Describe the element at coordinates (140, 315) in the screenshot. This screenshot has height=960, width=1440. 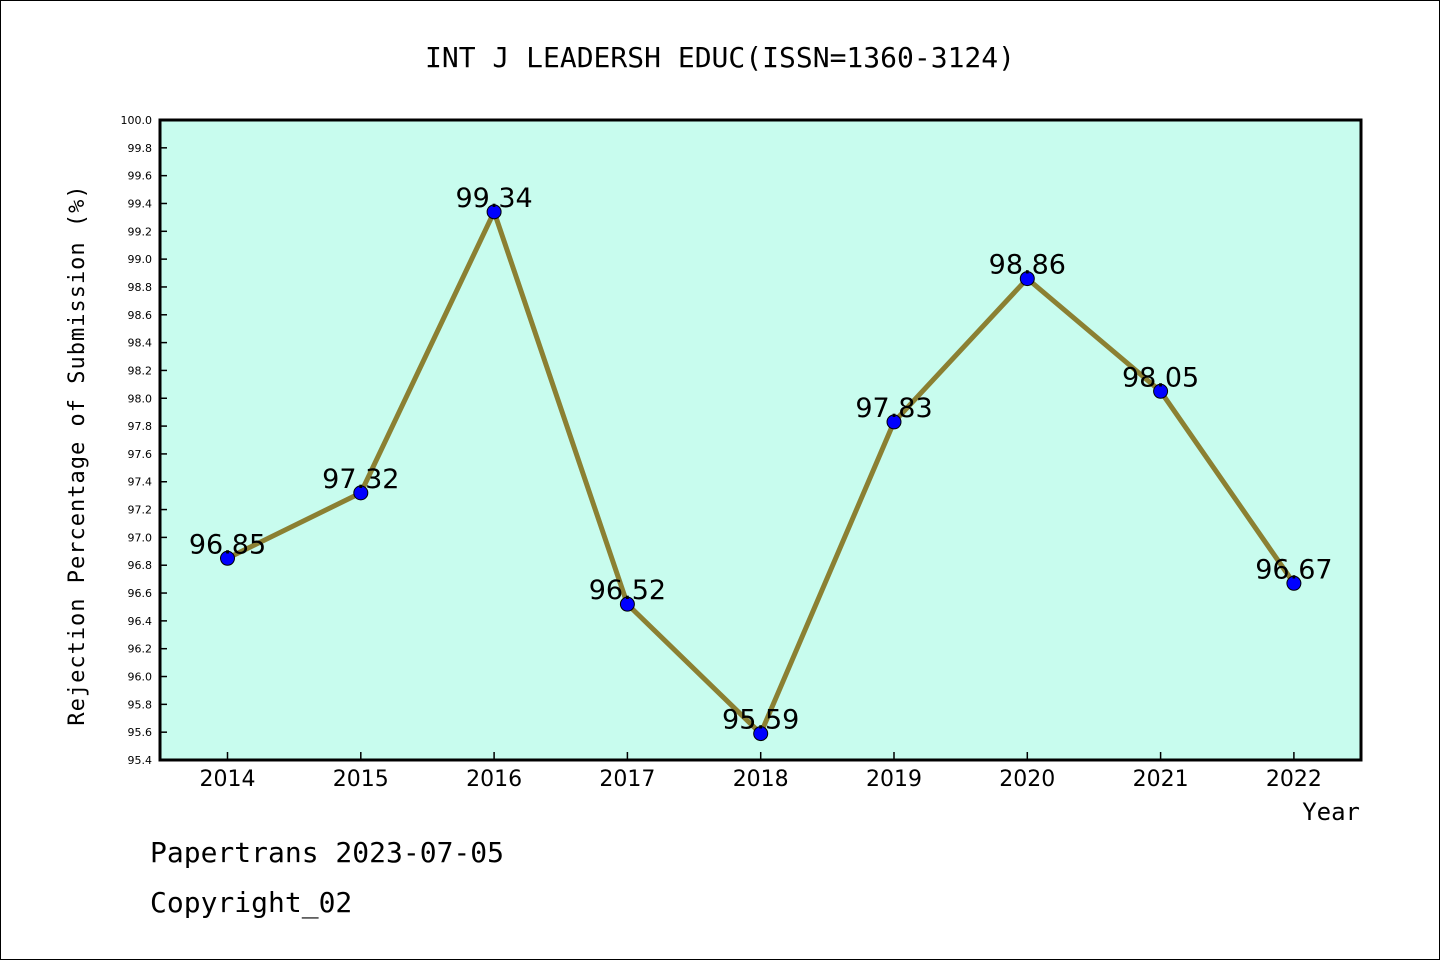
I see `y-tick-label: 98.6` at that location.